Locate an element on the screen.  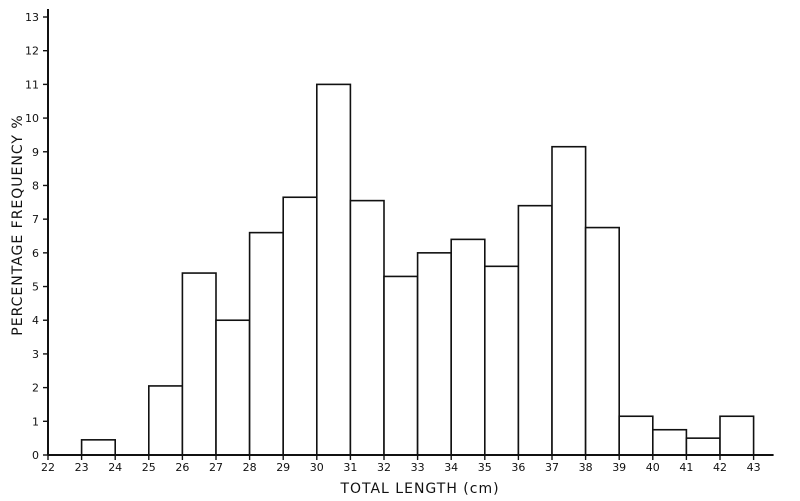
y-tick-label: 12 is located at coordinates (32, 51).